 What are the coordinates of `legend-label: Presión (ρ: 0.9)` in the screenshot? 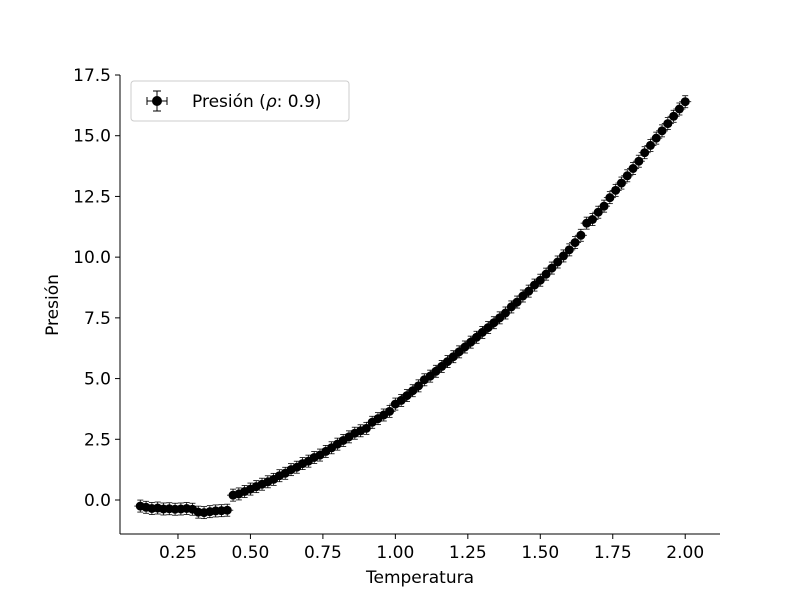 It's located at (256, 102).